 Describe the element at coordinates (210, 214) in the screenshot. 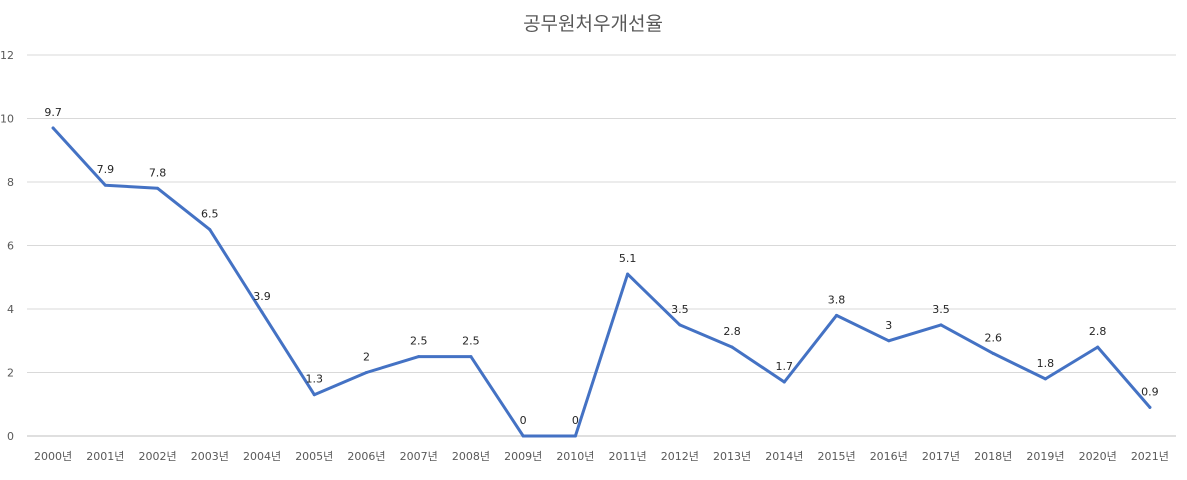

I see `data-label: 6.5` at that location.